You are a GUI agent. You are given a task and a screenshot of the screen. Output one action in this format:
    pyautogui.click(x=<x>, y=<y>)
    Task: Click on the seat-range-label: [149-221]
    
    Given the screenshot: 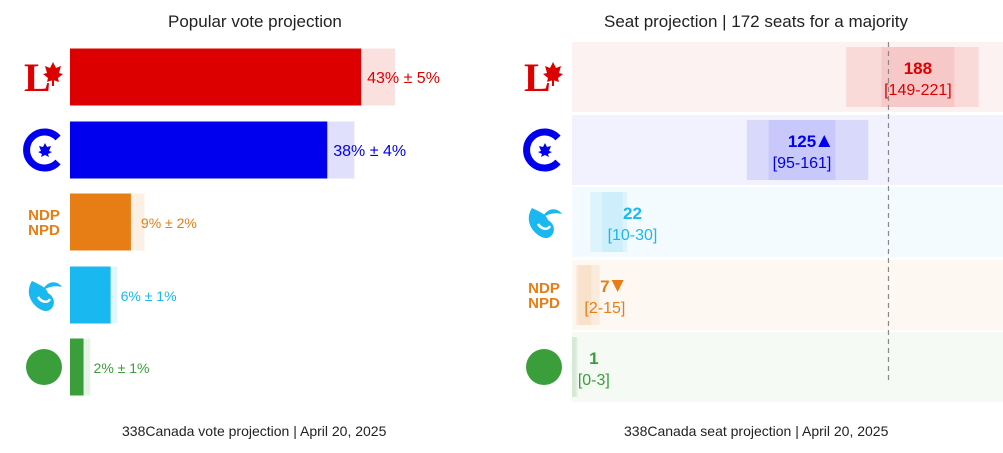 What is the action you would take?
    pyautogui.click(x=918, y=90)
    